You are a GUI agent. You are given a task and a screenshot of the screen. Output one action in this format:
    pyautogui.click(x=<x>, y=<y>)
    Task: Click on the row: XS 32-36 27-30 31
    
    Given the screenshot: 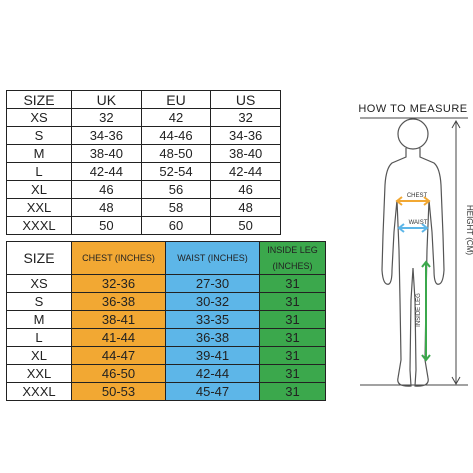 What is the action you would take?
    pyautogui.click(x=166, y=283)
    